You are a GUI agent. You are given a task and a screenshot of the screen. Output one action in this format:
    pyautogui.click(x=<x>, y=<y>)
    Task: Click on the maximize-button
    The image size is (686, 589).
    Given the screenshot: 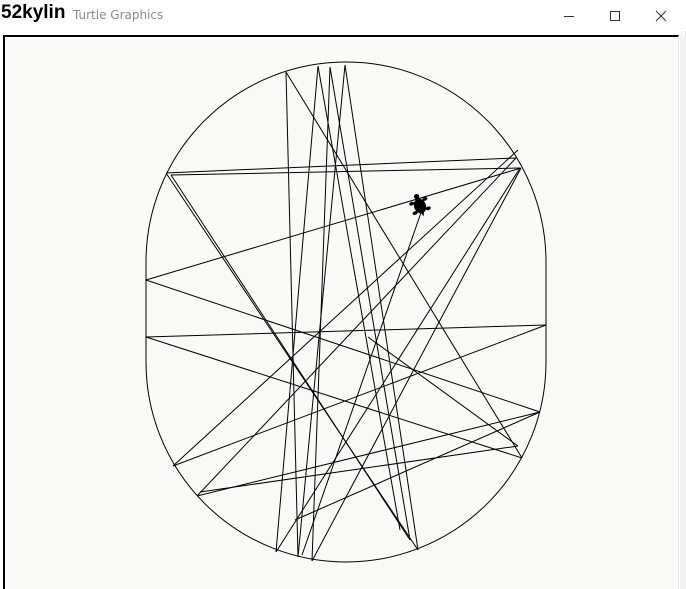 What is the action you would take?
    pyautogui.click(x=615, y=15)
    